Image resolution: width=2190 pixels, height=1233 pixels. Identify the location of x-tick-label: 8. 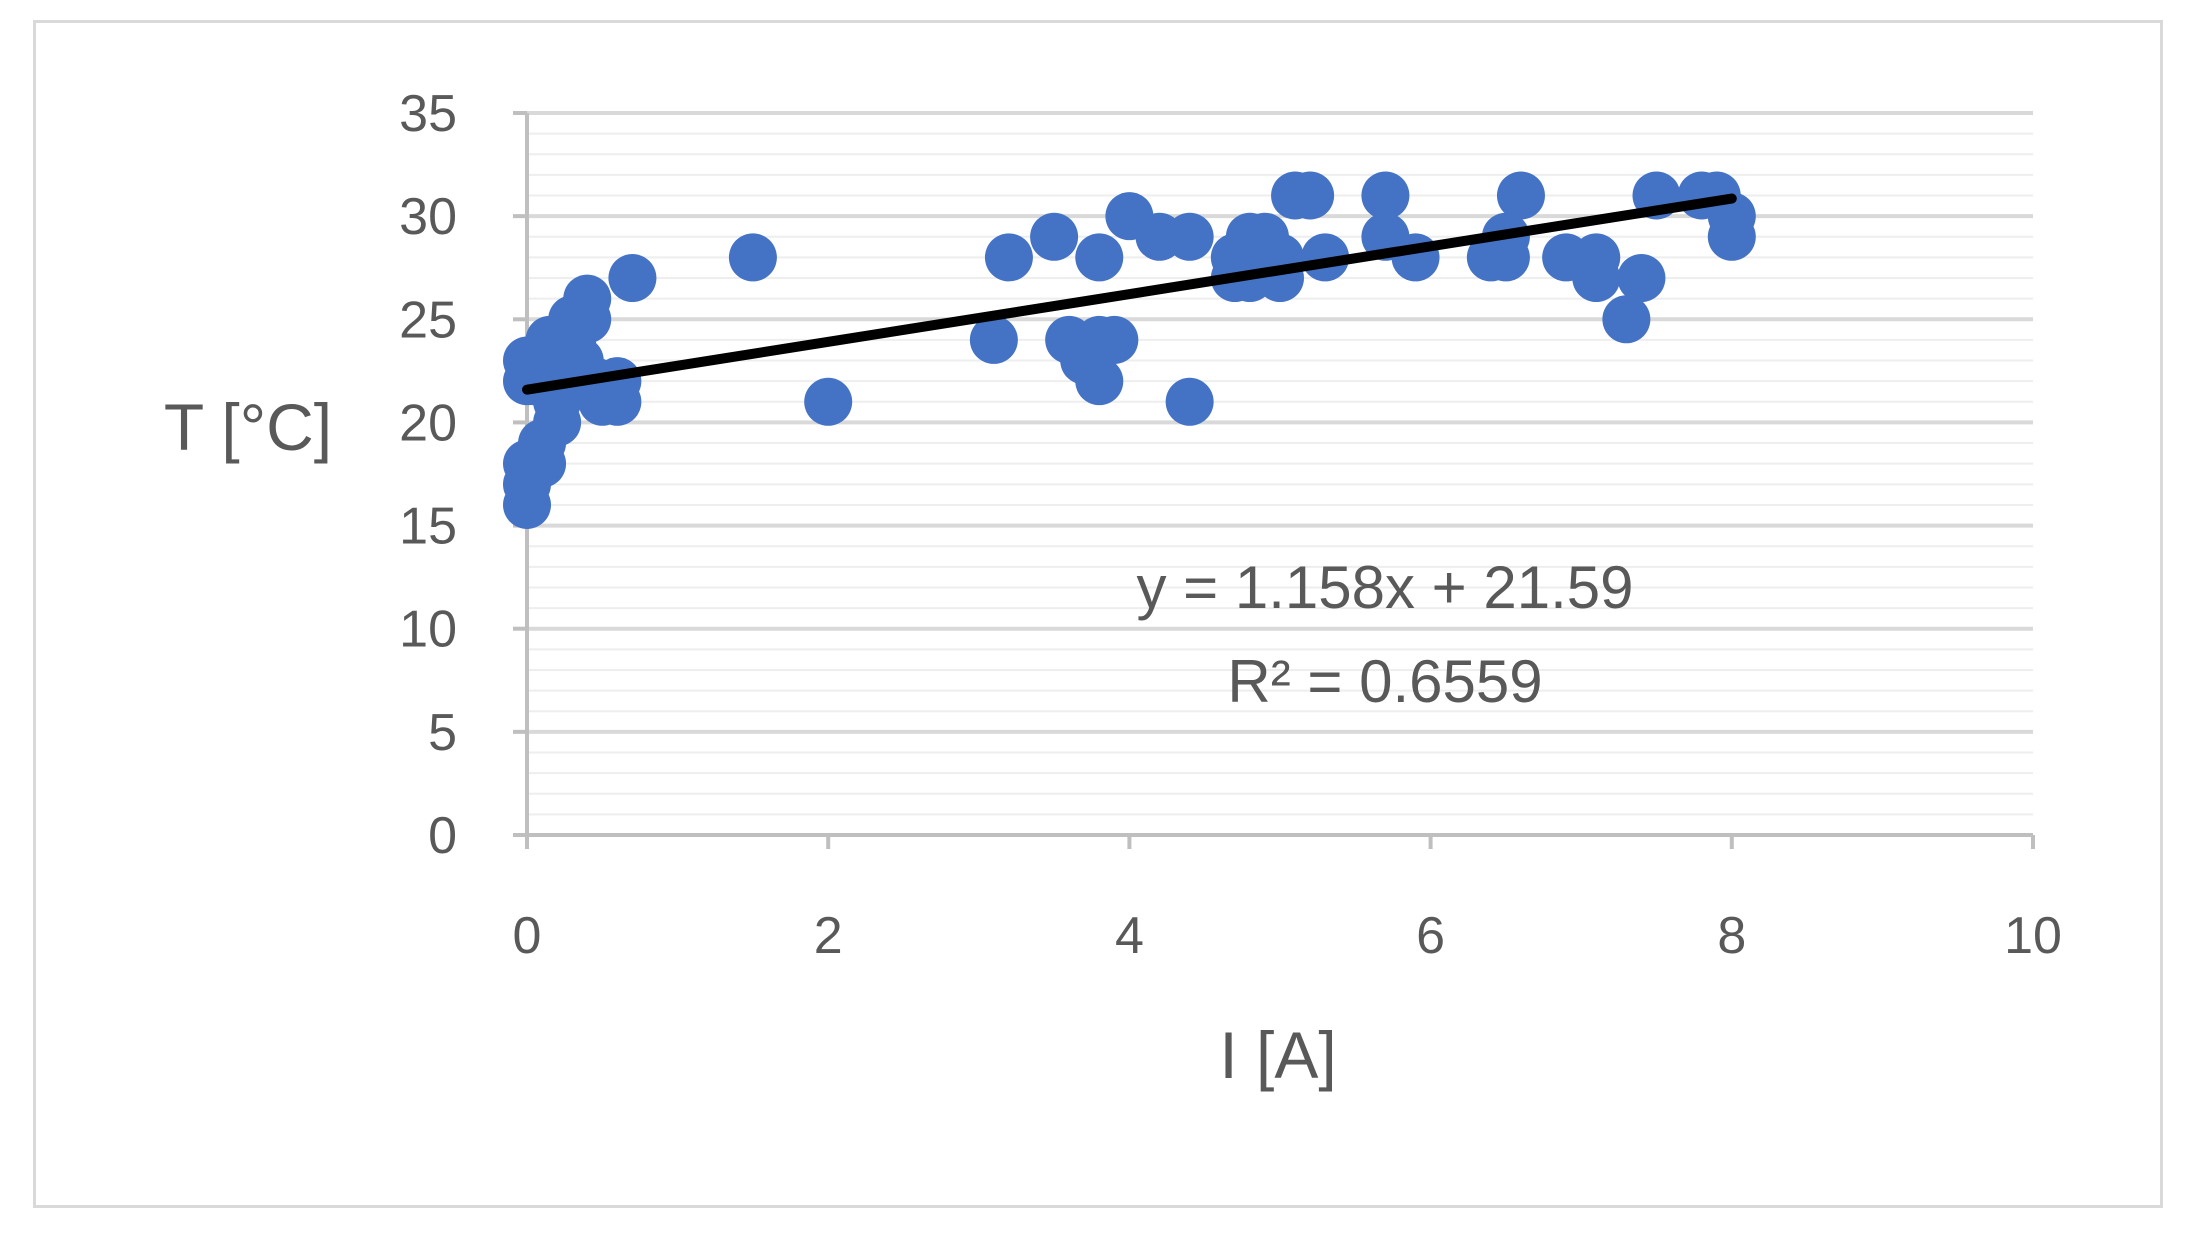
(1731, 936).